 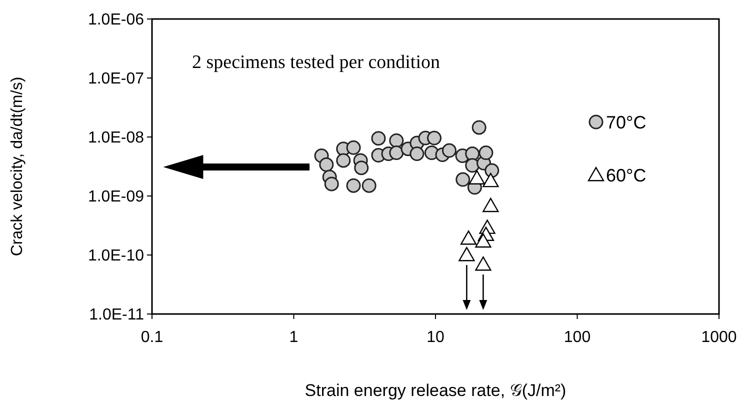 What do you see at coordinates (116, 256) in the screenshot?
I see `y-tick-label: 1.0E-10` at bounding box center [116, 256].